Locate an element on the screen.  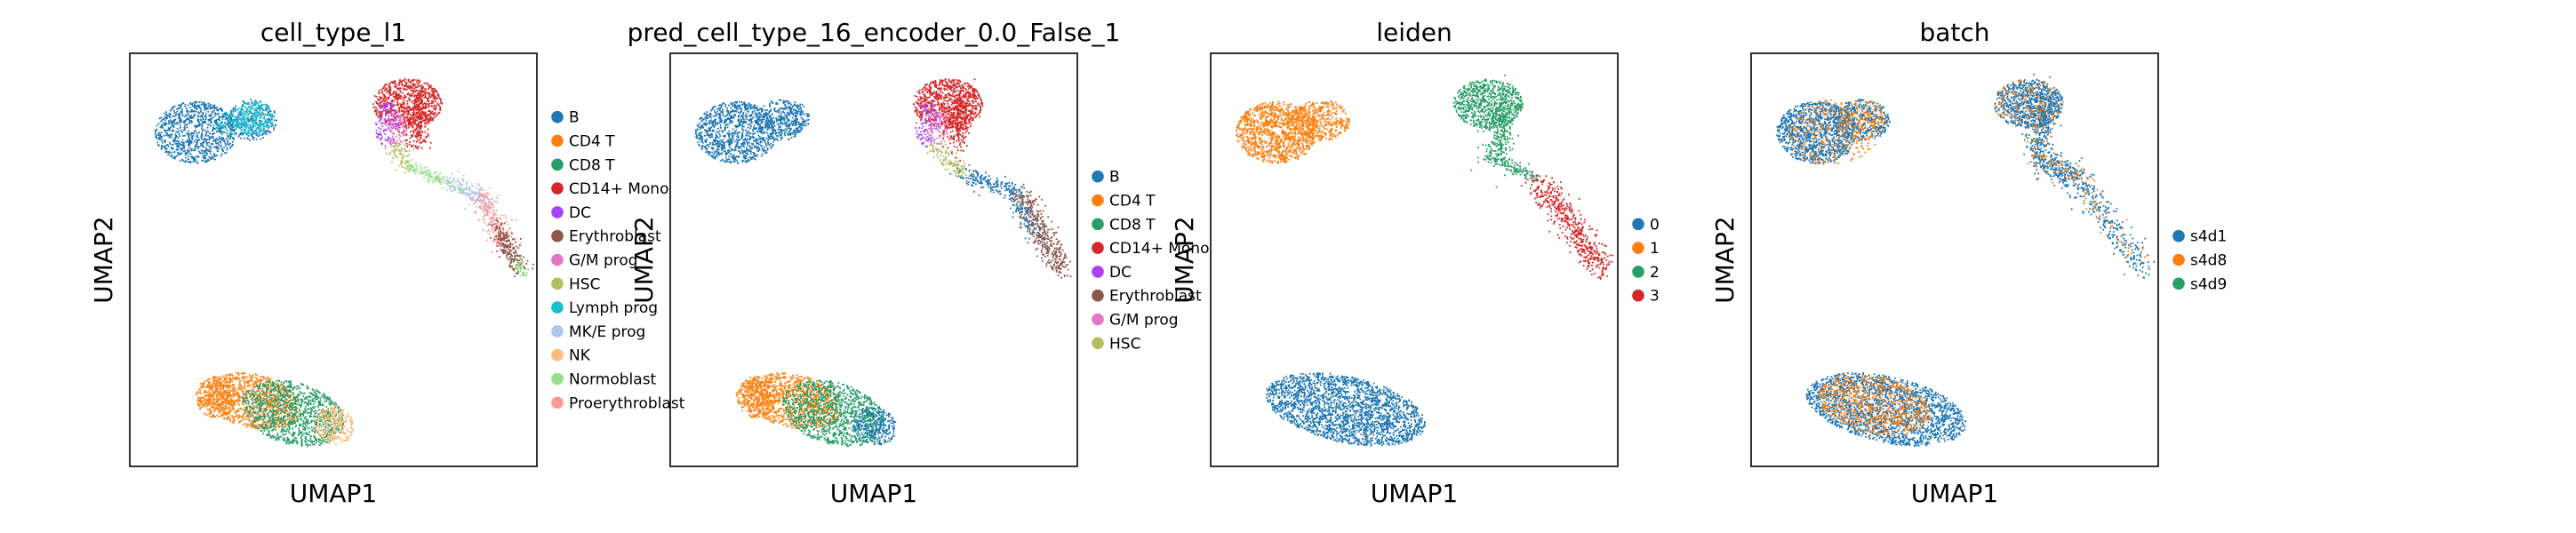
legend: 0 1 2 3 is located at coordinates (1646, 261).